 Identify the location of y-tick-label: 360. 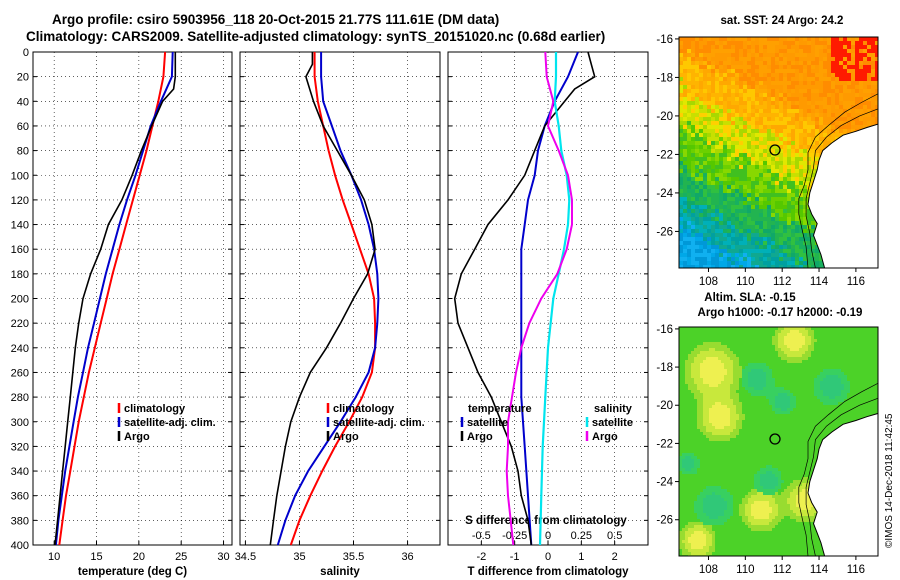
(20, 497).